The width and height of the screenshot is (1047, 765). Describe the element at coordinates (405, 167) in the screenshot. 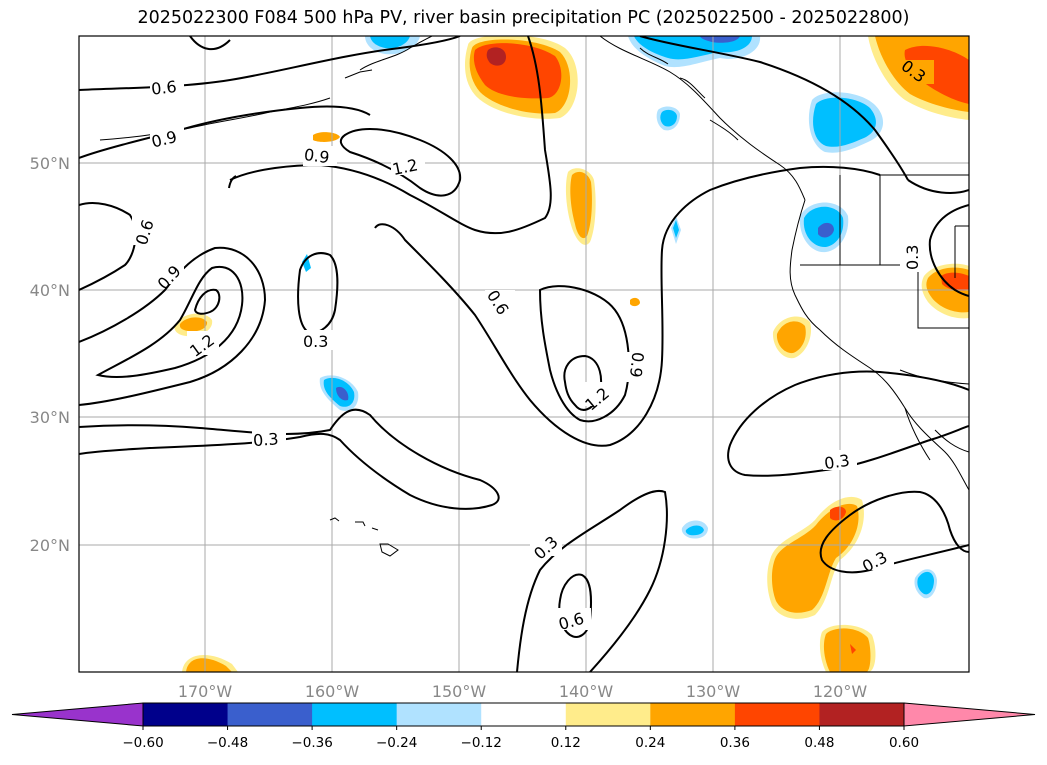

I see `contour-label: 1.2` at that location.